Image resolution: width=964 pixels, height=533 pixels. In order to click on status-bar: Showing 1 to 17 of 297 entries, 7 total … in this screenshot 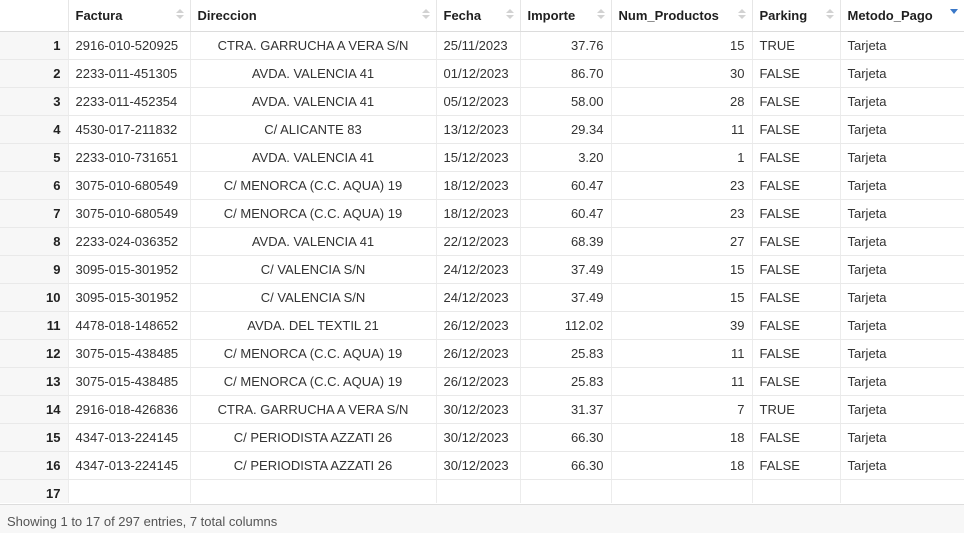, I will do `click(482, 518)`.